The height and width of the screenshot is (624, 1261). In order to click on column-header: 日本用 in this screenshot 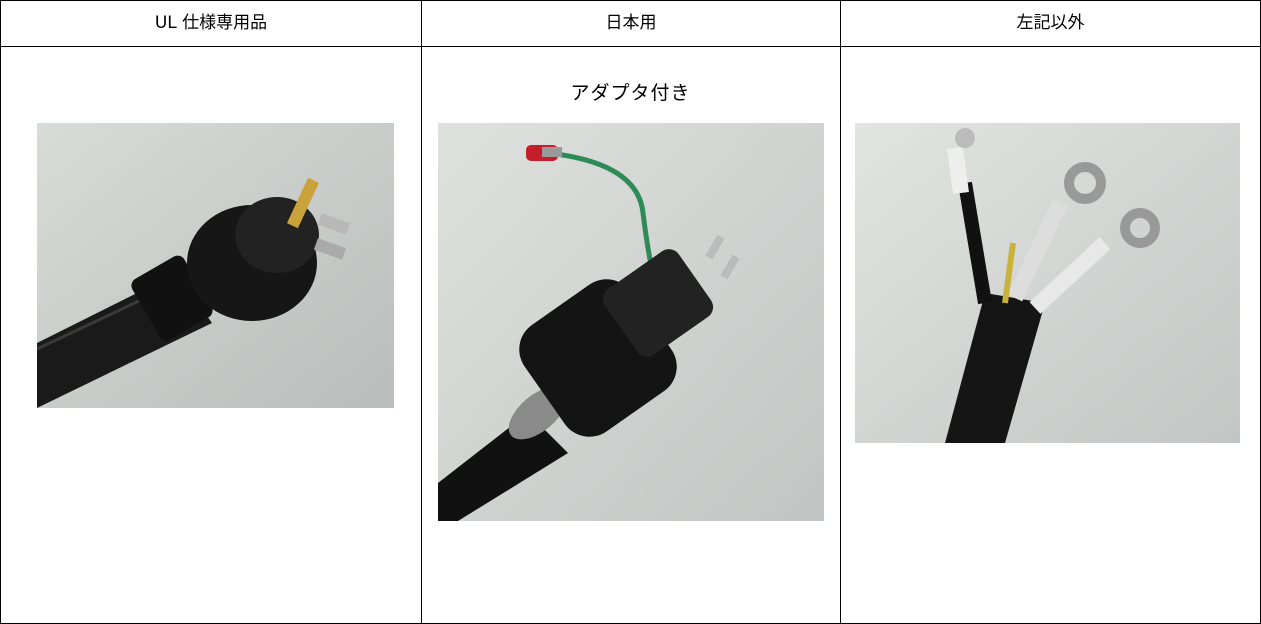, I will do `click(631, 23)`.